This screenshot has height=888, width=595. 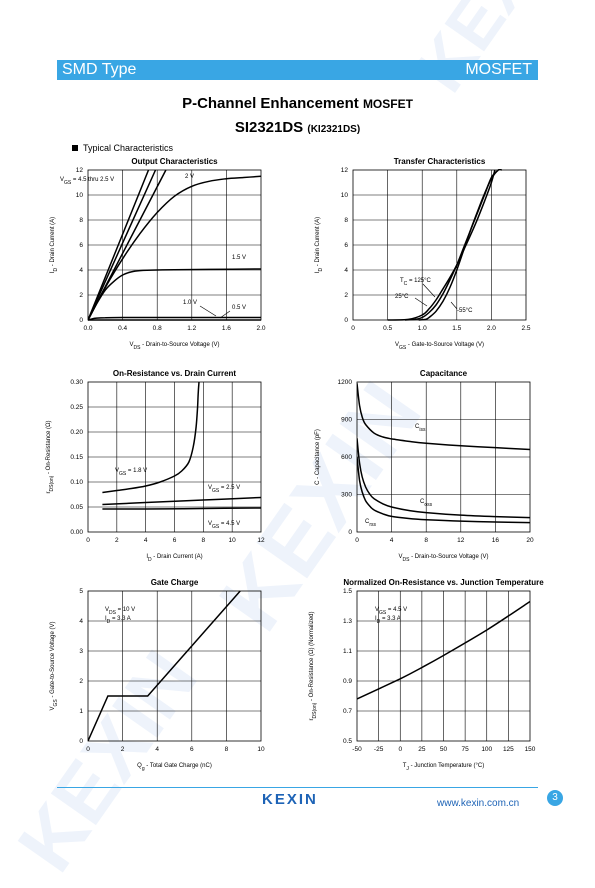 What do you see at coordinates (297, 103) in the screenshot?
I see `page-title: P-Channel Enhancement MOSFET` at bounding box center [297, 103].